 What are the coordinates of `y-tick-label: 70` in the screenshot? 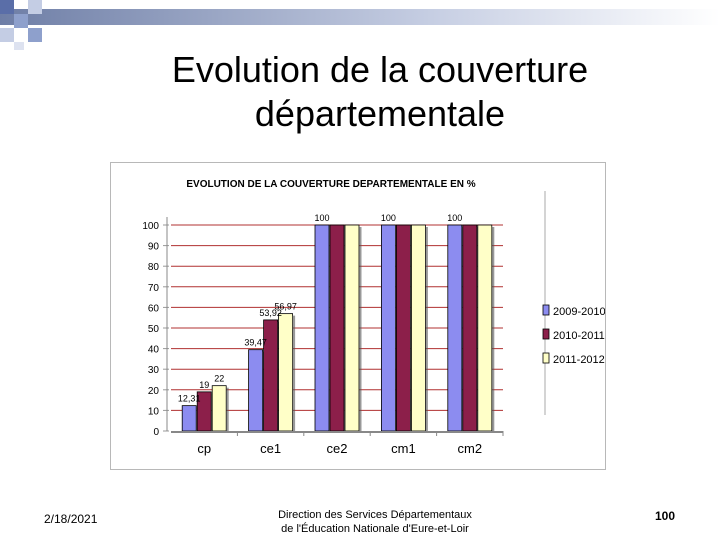 It's located at (154, 288).